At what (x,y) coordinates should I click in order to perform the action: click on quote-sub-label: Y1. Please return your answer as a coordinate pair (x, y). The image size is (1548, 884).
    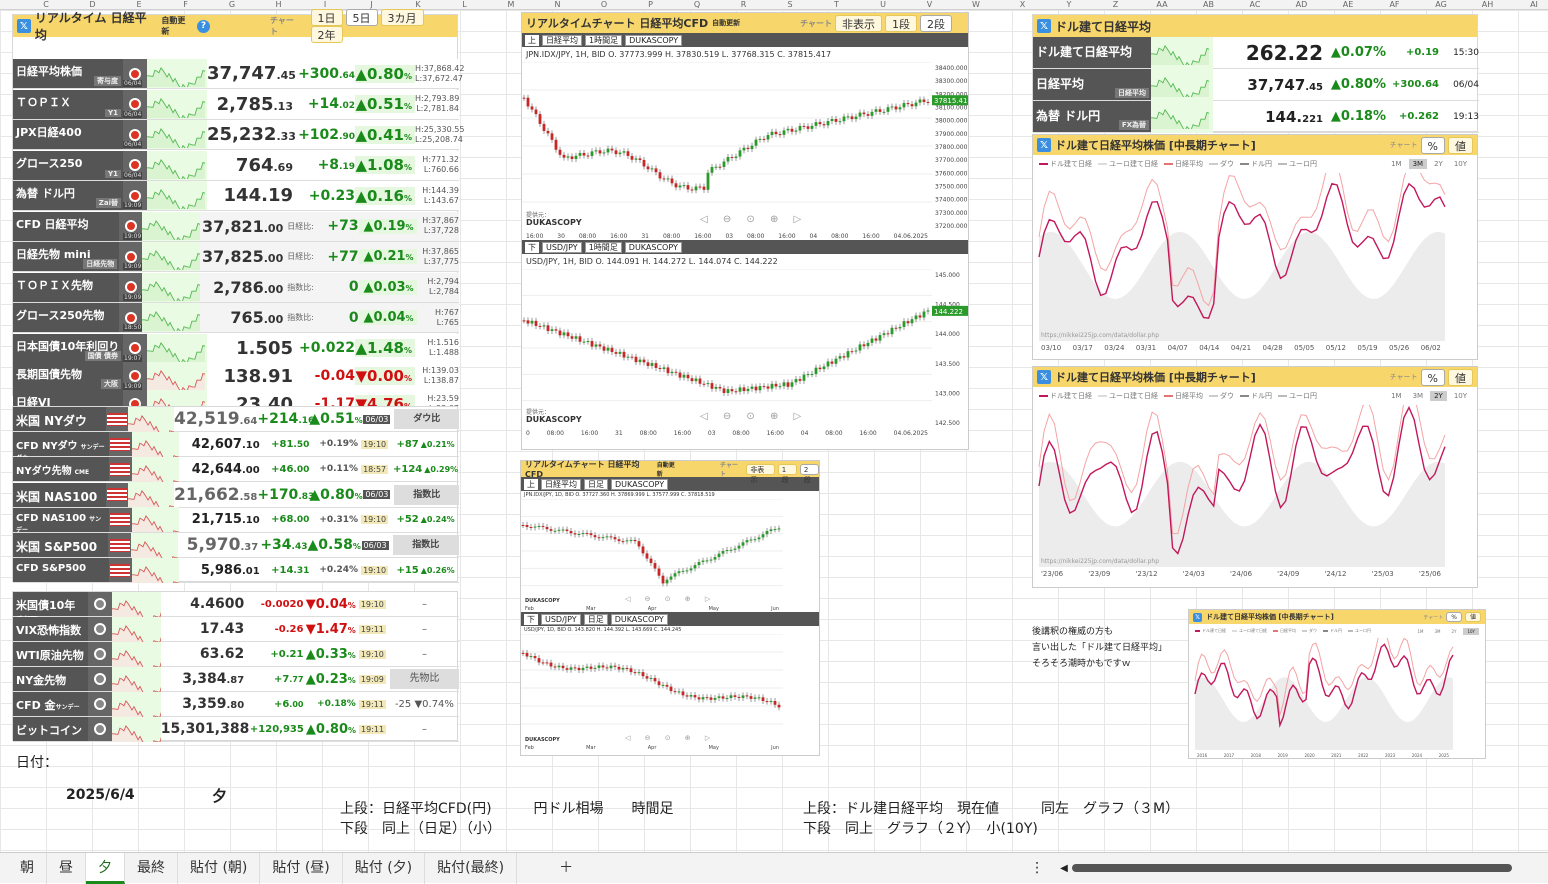
    Looking at the image, I should click on (113, 112).